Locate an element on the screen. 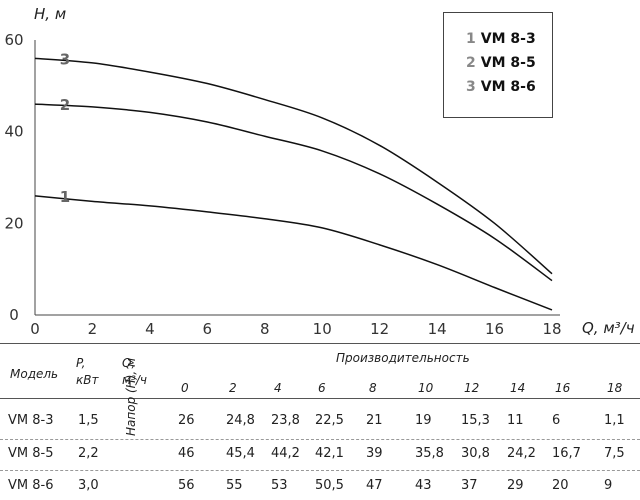 This screenshot has width=640, height=500. cell-power: 3,0 is located at coordinates (88, 485).